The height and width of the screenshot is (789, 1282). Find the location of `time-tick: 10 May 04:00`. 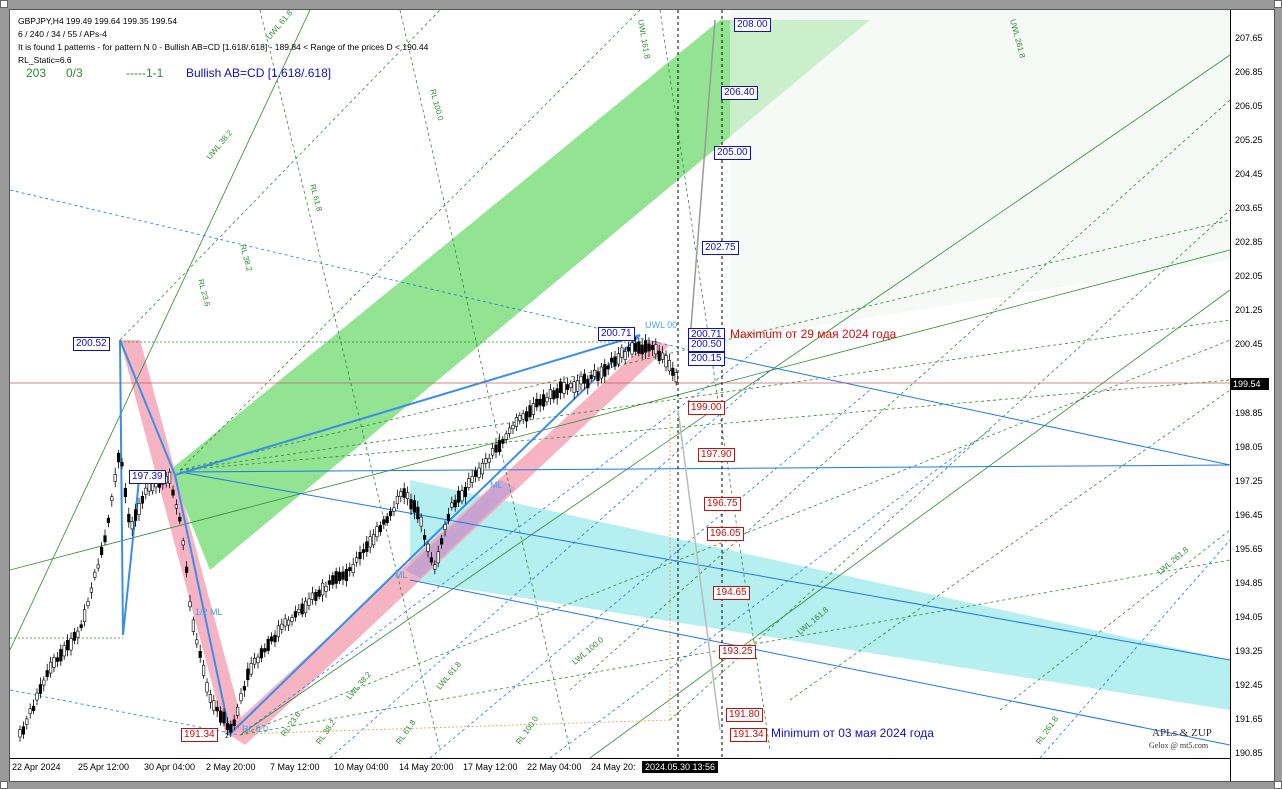

time-tick: 10 May 04:00 is located at coordinates (361, 767).